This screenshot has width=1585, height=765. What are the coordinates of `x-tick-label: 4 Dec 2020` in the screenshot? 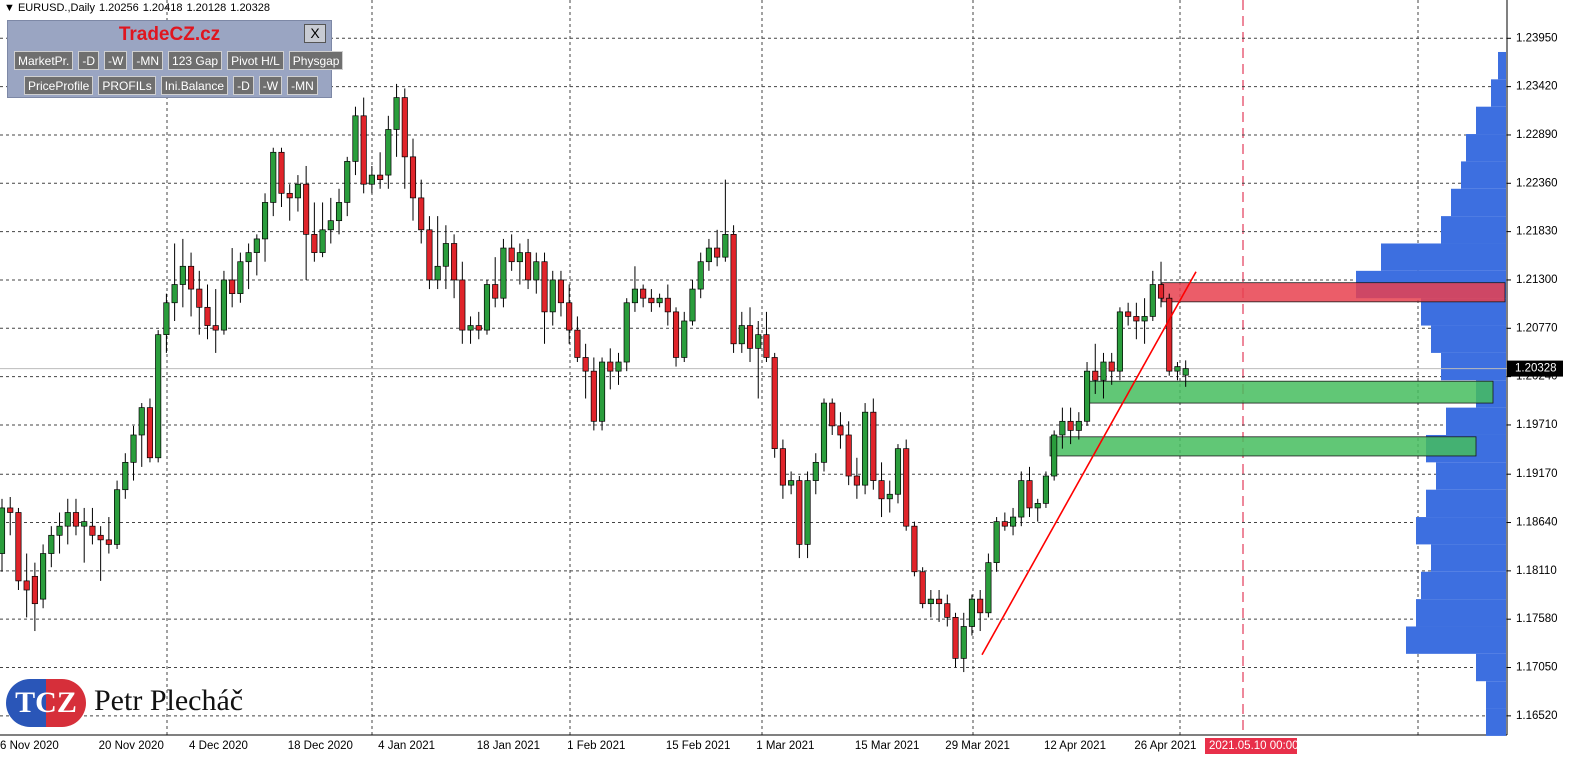 It's located at (218, 746).